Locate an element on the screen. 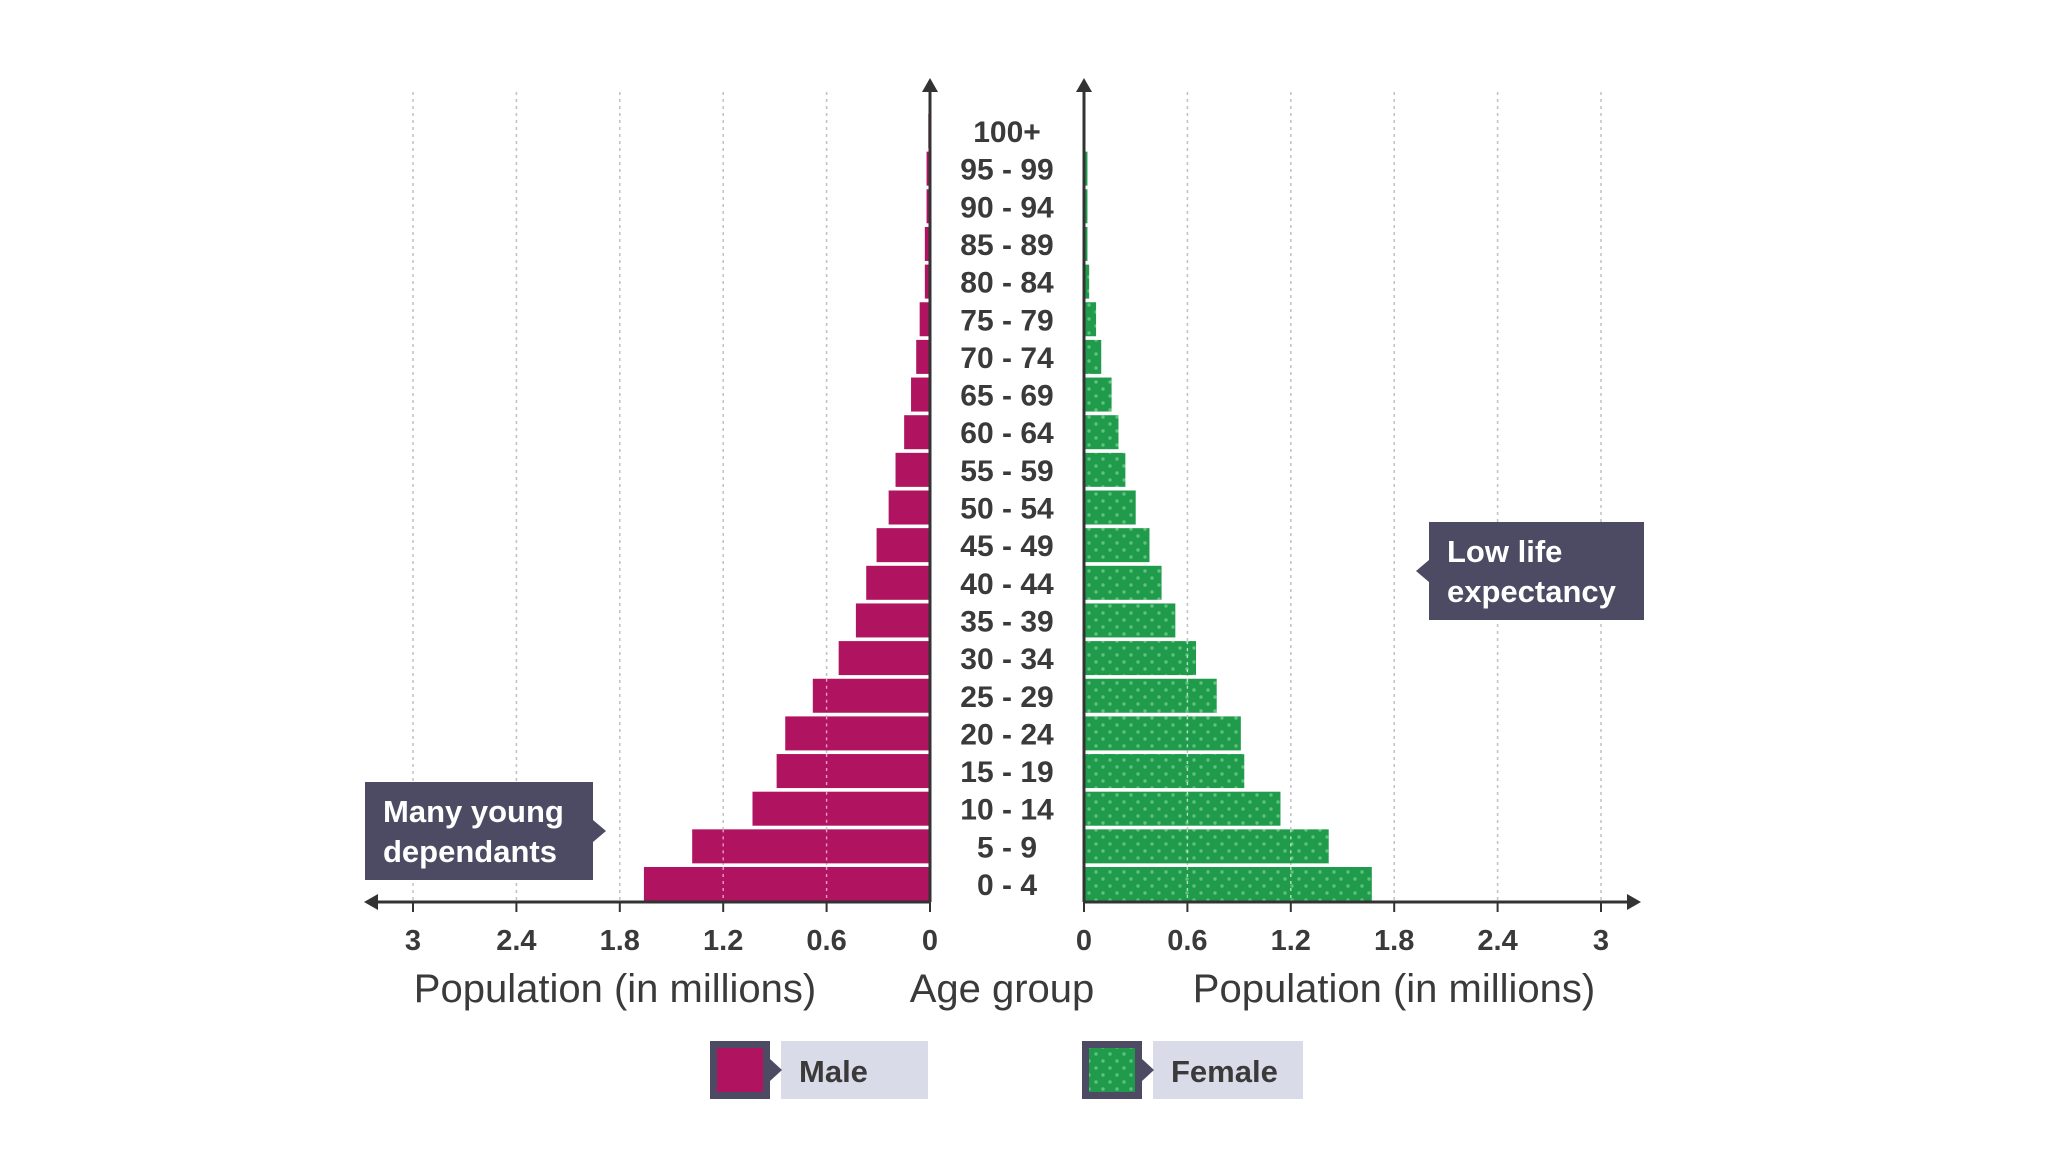 The image size is (2048, 1152). age-label-14: 70 - 74 is located at coordinates (1007, 358).